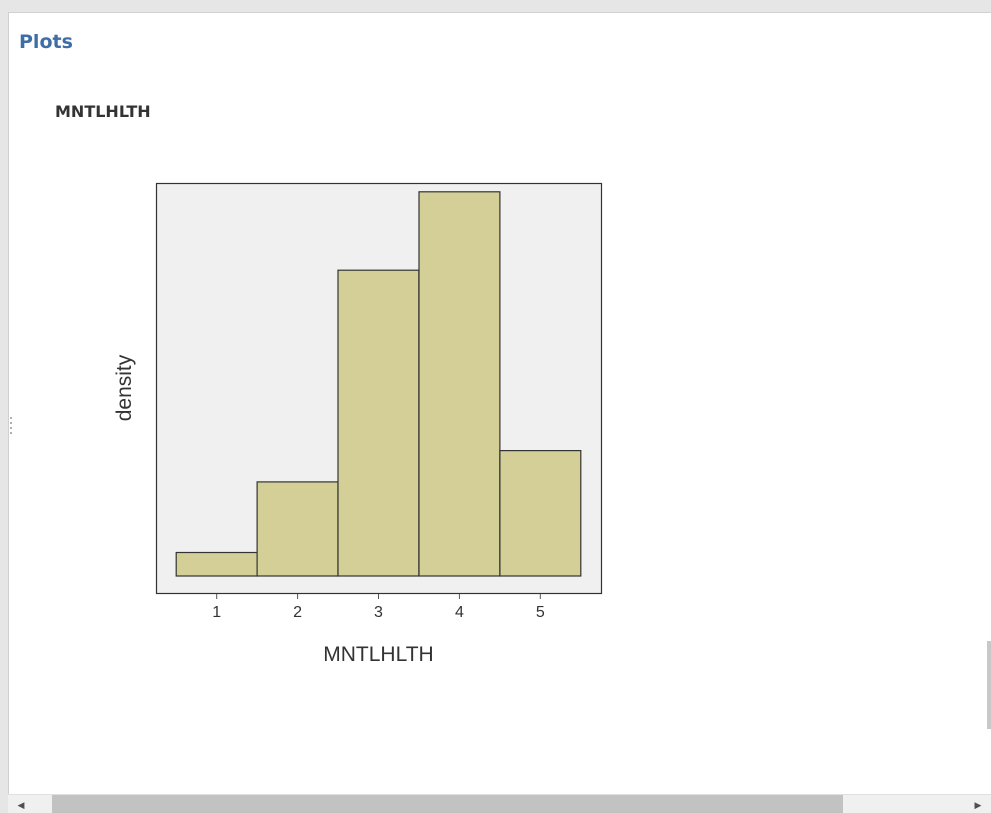 Image resolution: width=991 pixels, height=813 pixels. Describe the element at coordinates (21, 805) in the screenshot. I see `scroll-left-arrow-icon: ◀` at that location.